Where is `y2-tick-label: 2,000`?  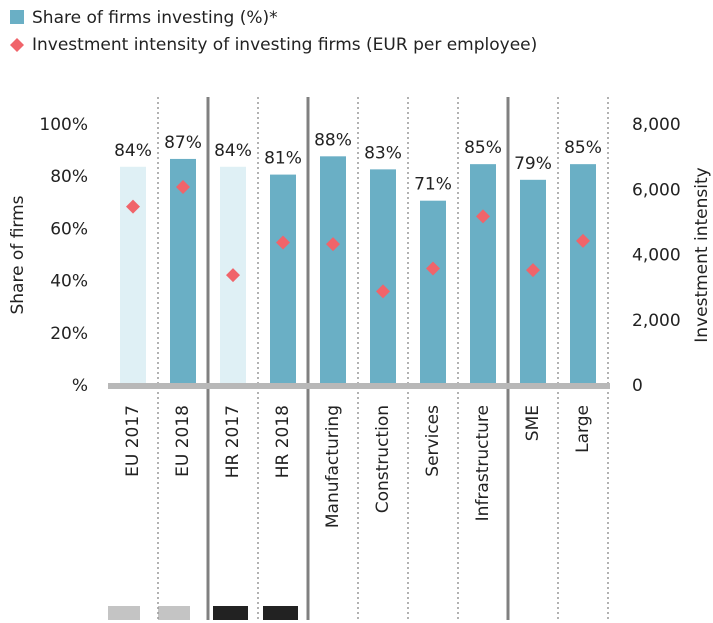
y2-tick-label: 2,000 is located at coordinates (656, 321).